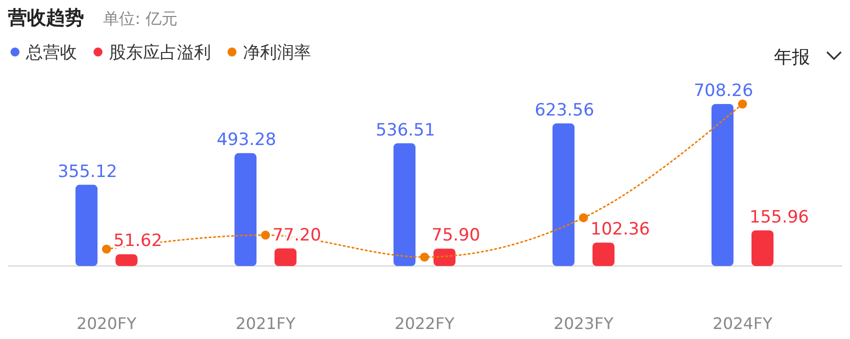 The image size is (850, 339). What do you see at coordinates (106, 323) in the screenshot?
I see `x-tick-label: 2020FY` at bounding box center [106, 323].